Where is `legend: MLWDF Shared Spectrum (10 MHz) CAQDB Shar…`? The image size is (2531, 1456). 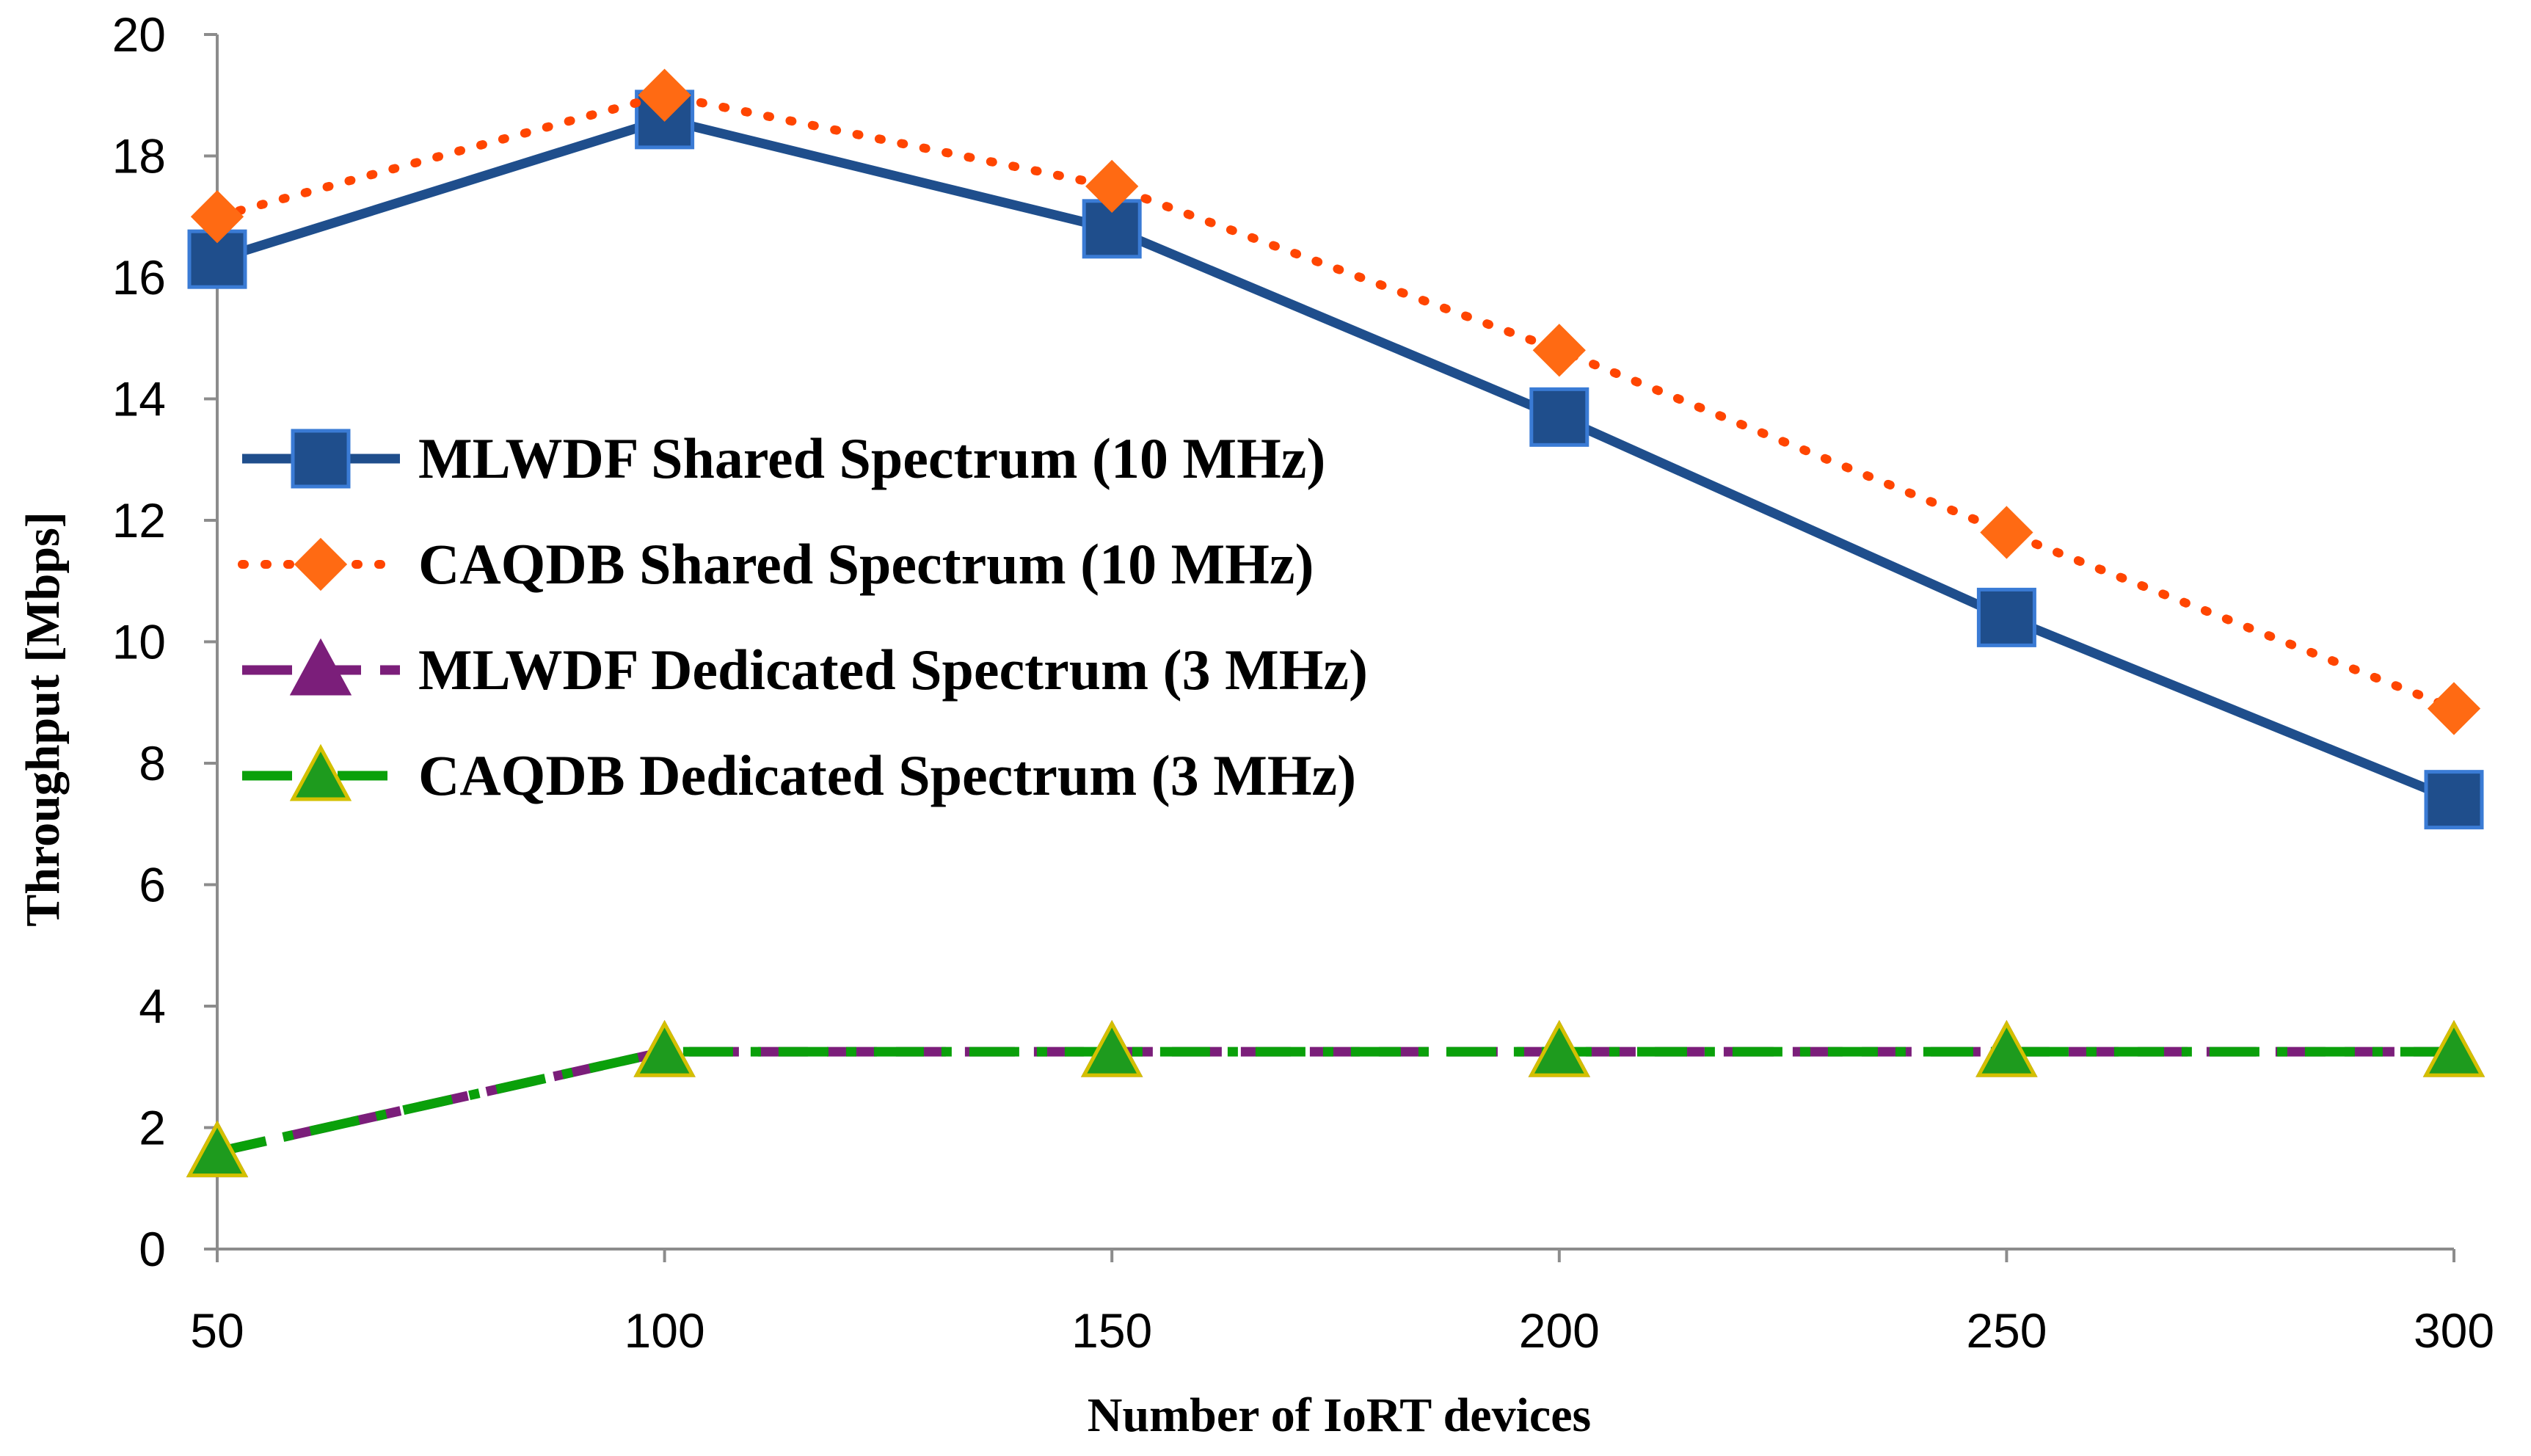 legend: MLWDF Shared Spectrum (10 MHz) CAQDB Shar… is located at coordinates (803, 617).